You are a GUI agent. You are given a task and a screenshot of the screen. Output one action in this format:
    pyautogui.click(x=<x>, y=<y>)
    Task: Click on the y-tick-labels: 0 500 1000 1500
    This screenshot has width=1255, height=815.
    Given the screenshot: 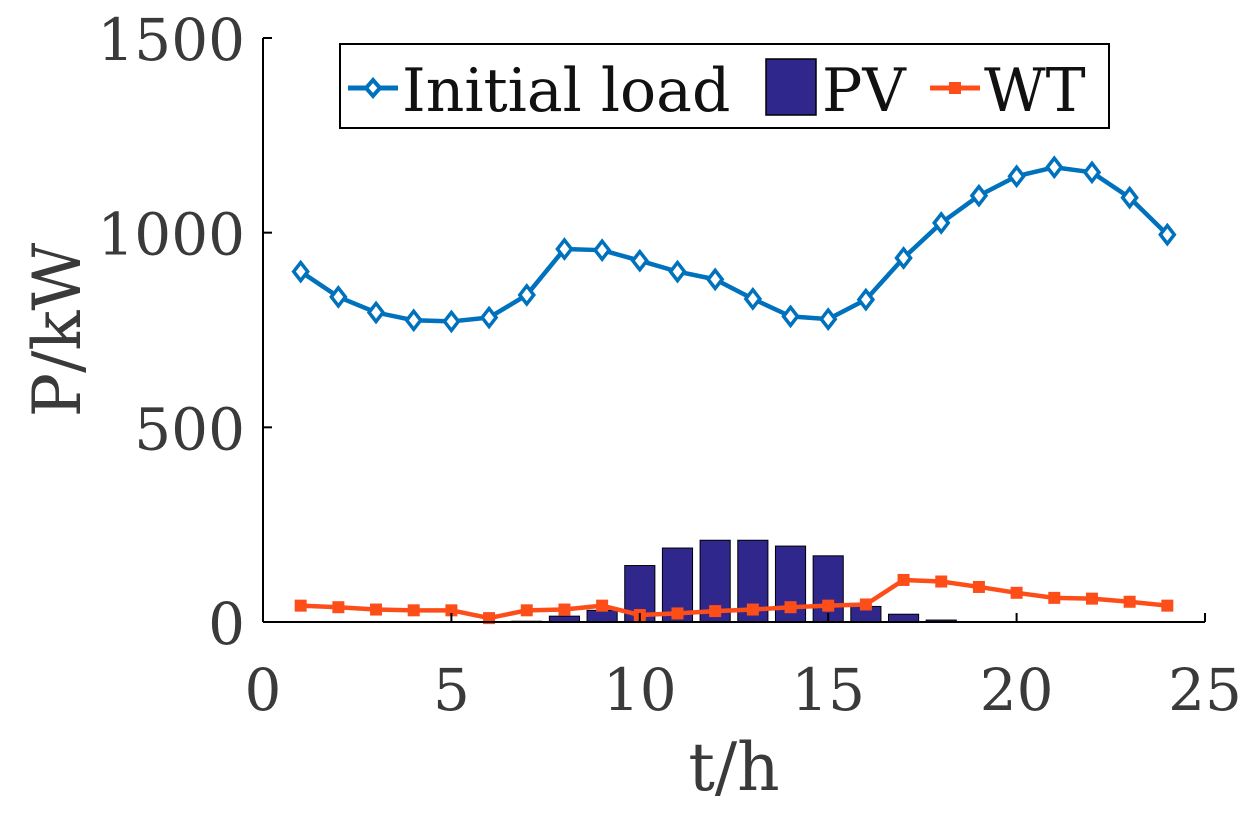 What is the action you would take?
    pyautogui.click(x=171, y=332)
    